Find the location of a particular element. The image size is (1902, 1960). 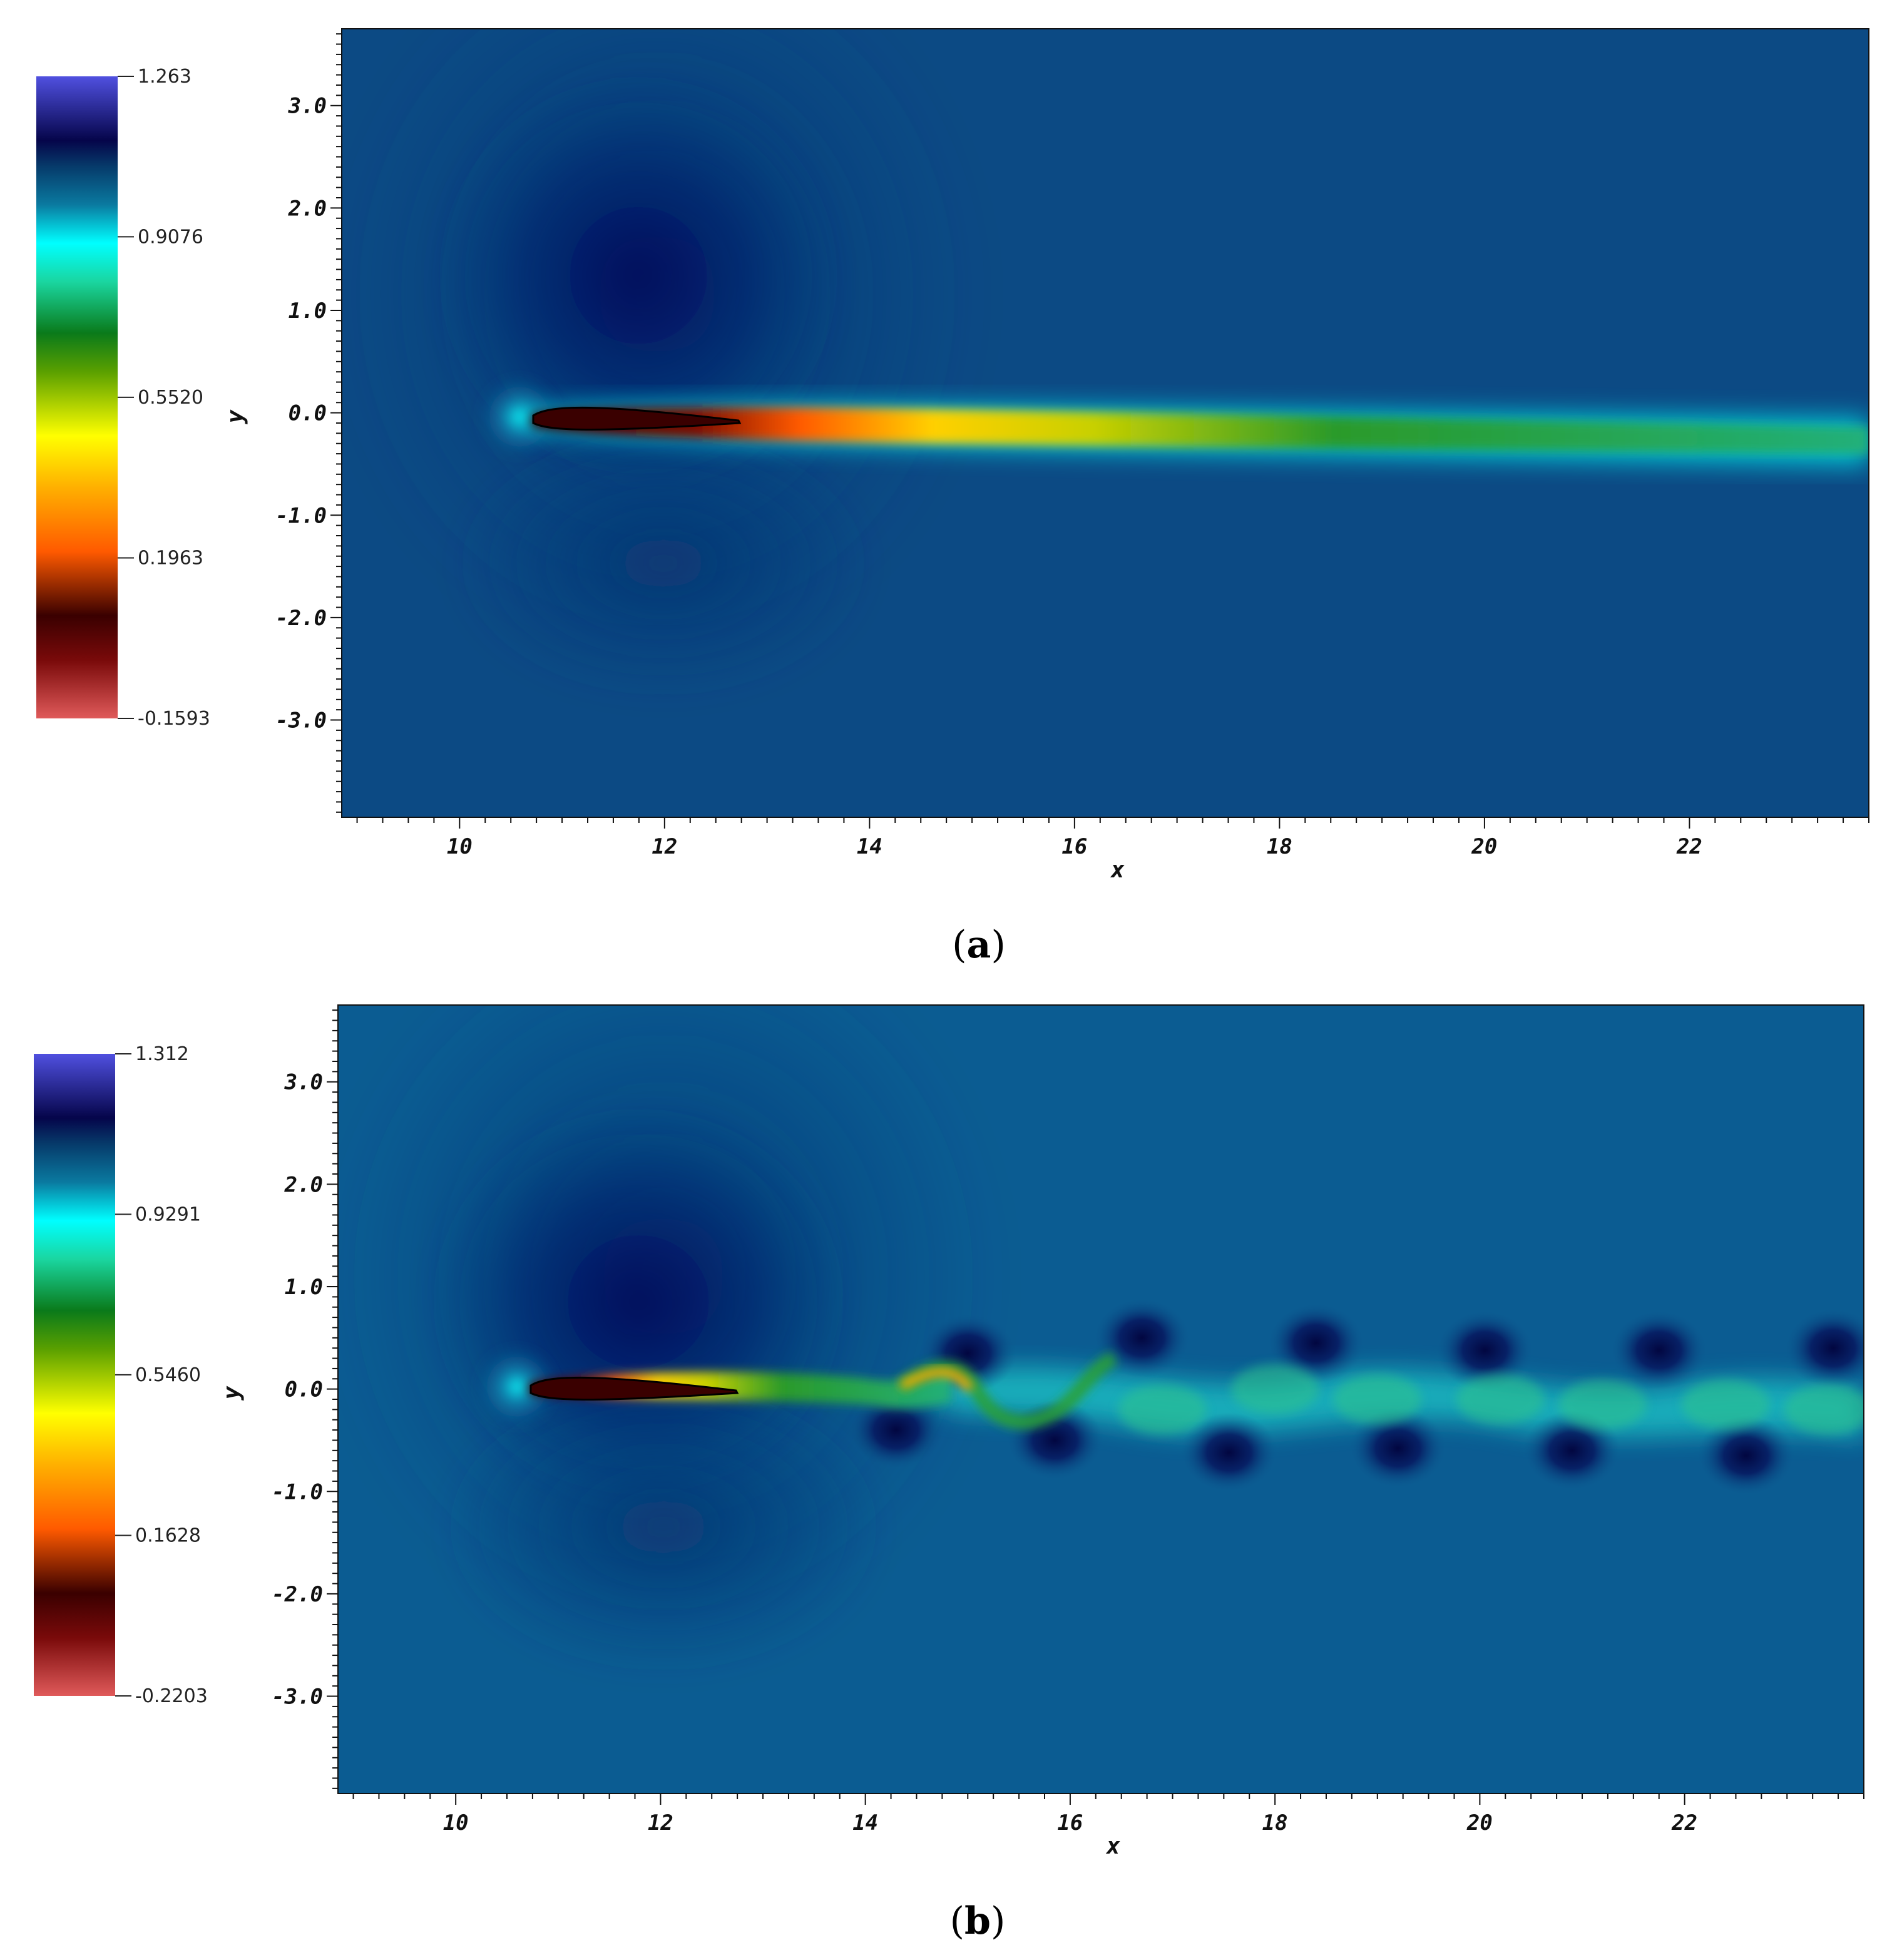

colorbar-tick-label: 0.9291 is located at coordinates (168, 1214).